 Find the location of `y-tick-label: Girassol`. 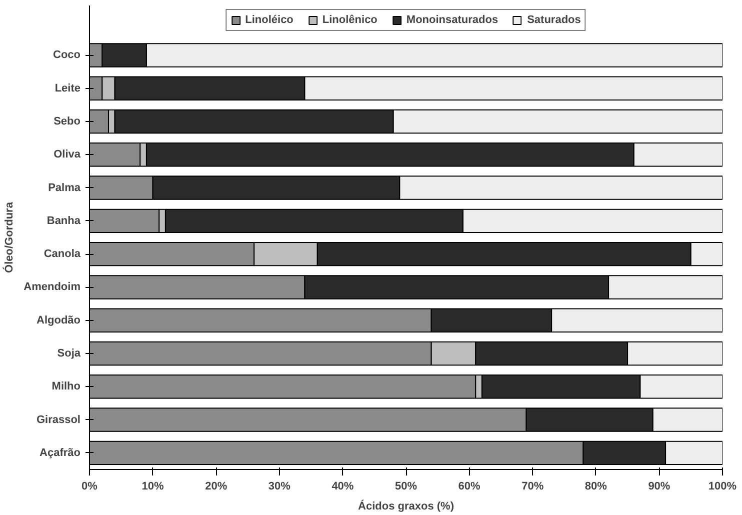

y-tick-label: Girassol is located at coordinates (58, 420).